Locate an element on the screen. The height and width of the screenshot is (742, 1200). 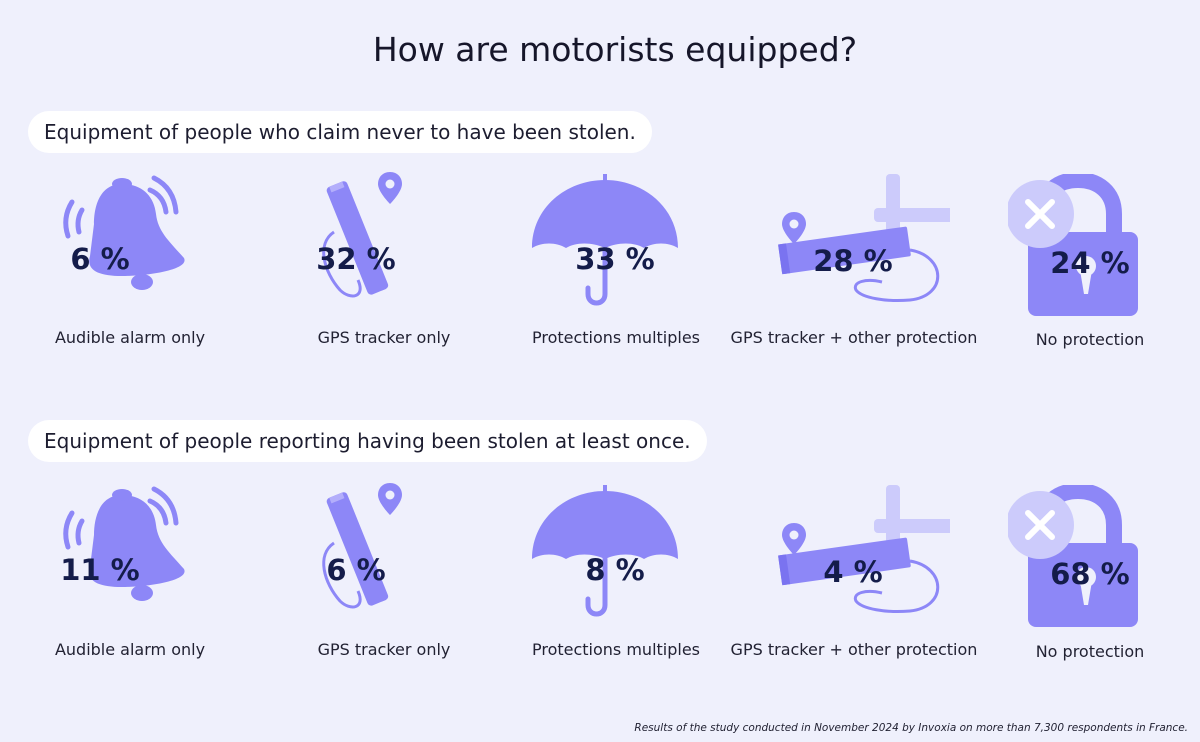
value-label: 33 % is located at coordinates (615, 259).